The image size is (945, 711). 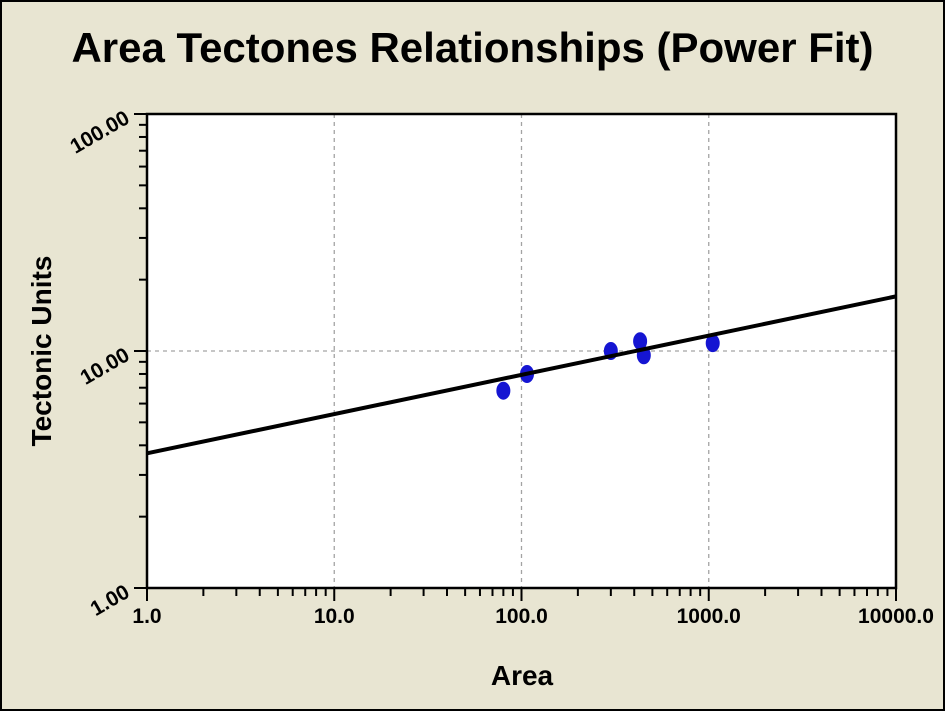 What do you see at coordinates (146, 616) in the screenshot?
I see `x-tick-label: 1.0` at bounding box center [146, 616].